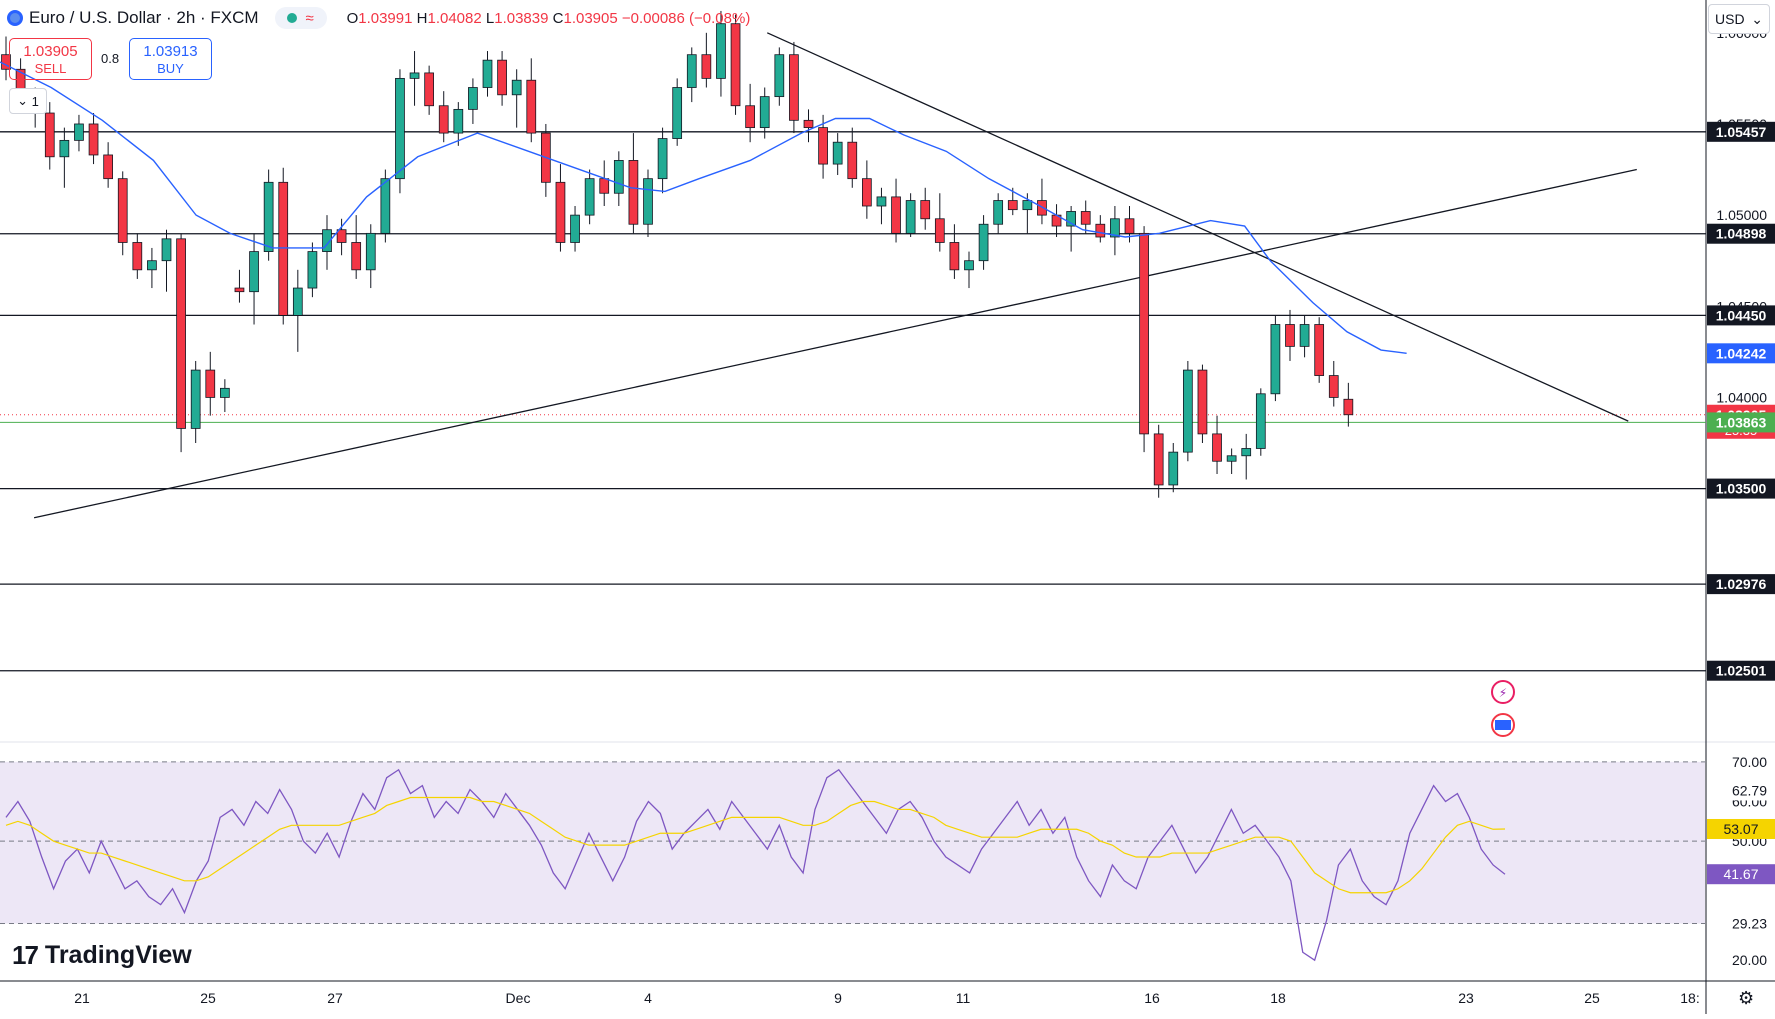 Image resolution: width=1775 pixels, height=1019 pixels. What do you see at coordinates (1749, 790) in the screenshot?
I see `rsi-label-text: 62.79` at bounding box center [1749, 790].